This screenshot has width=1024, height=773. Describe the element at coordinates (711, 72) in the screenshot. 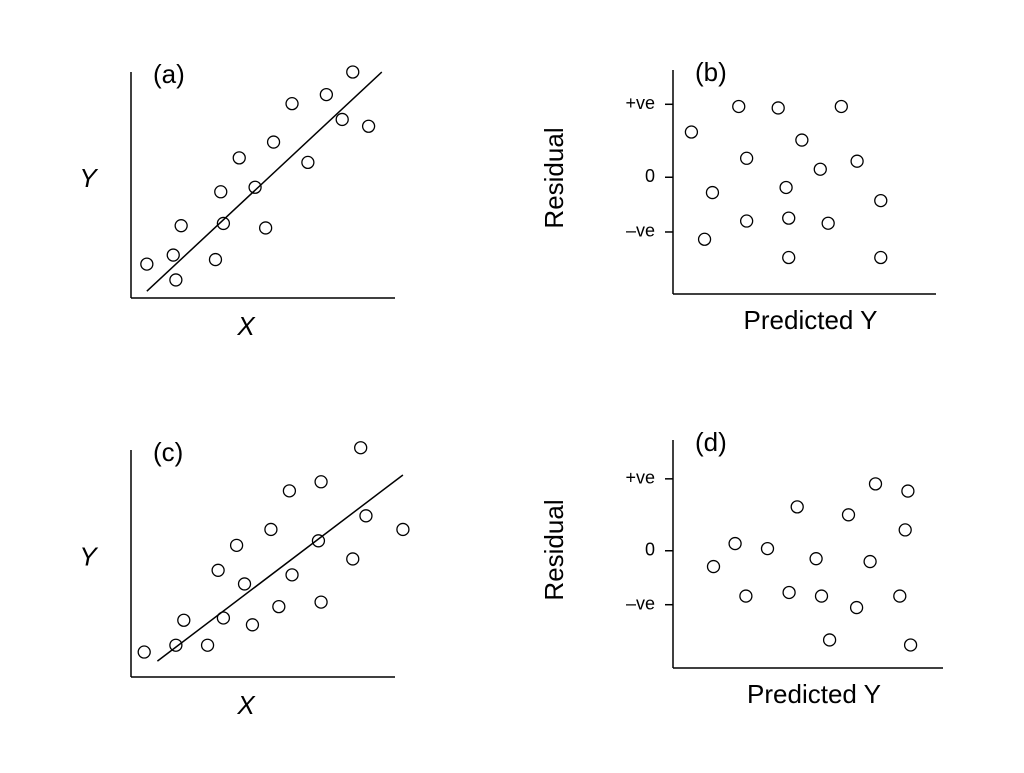

I see `panel-title: (b)` at that location.